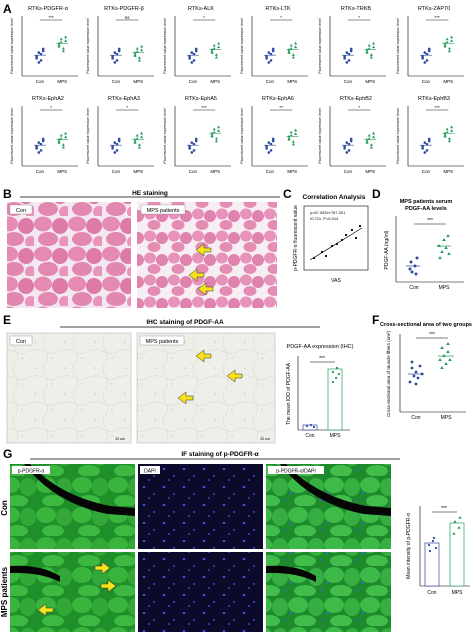 The width and height of the screenshot is (474, 633). I want to click on dot-plot-title: RTKs-EphA5, so click(201, 99).